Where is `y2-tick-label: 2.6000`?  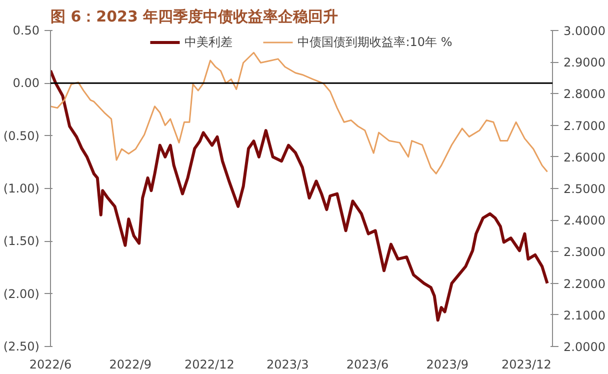
y2-tick-label: 2.6000 is located at coordinates (585, 157).